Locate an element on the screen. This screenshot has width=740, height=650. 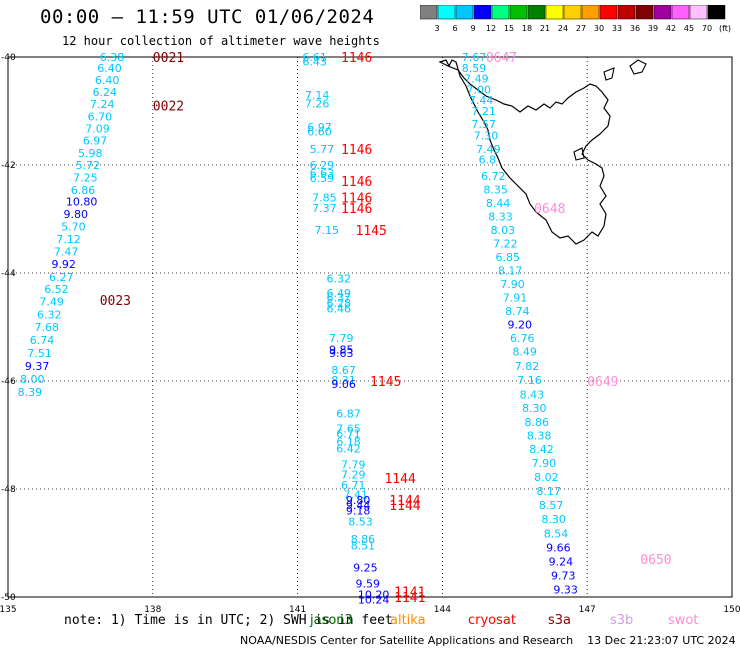
wave-height-value: 9.33 is located at coordinates (565, 589).